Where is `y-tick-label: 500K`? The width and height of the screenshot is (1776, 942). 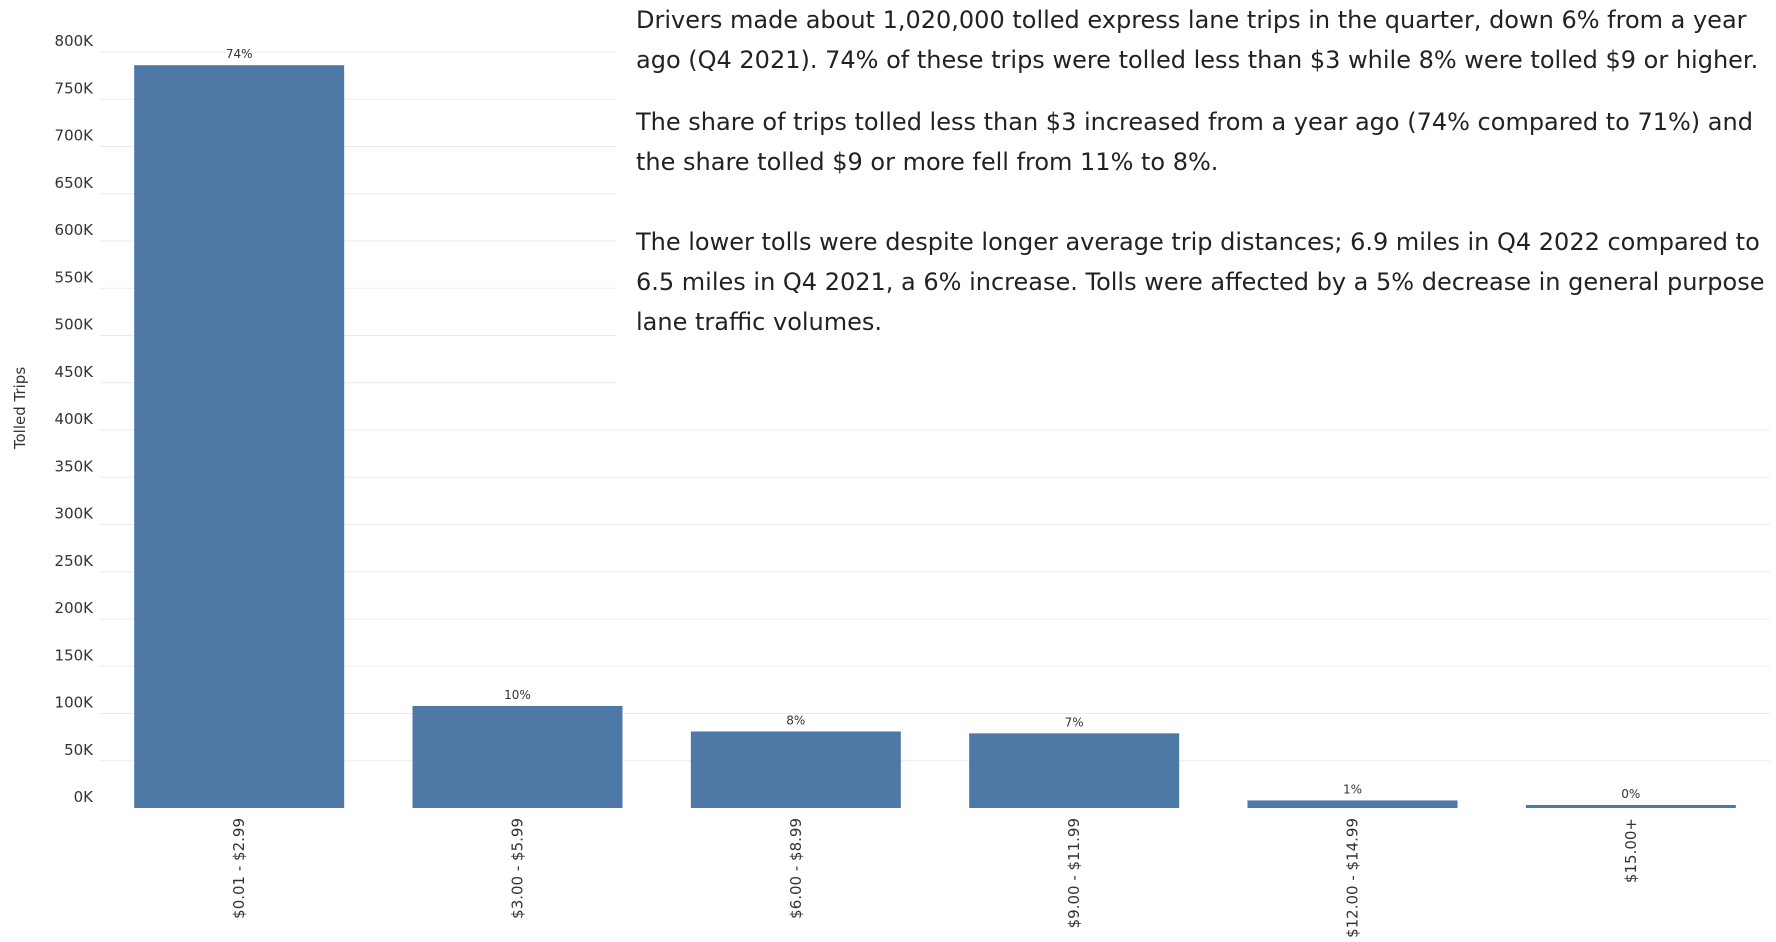
y-tick-label: 500K is located at coordinates (75, 325).